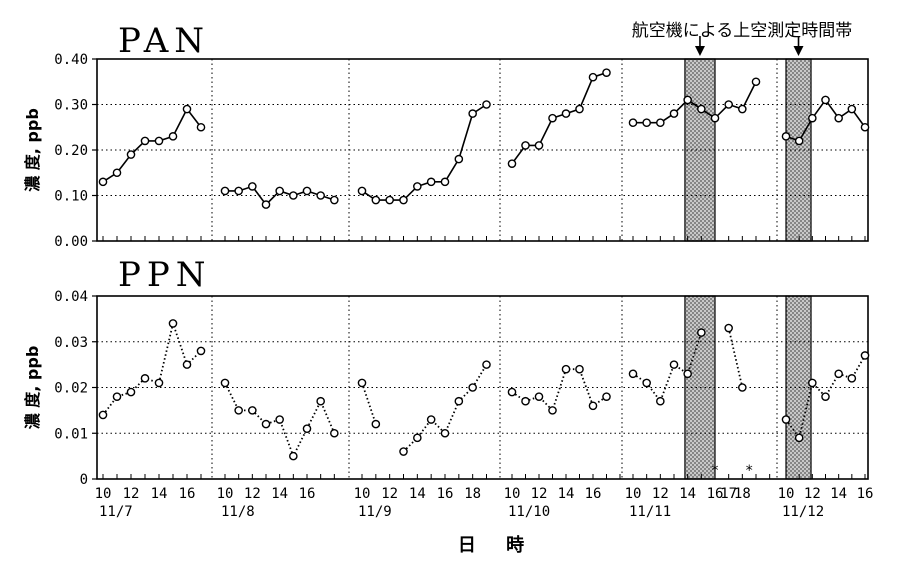 The image size is (904, 562). I want to click on y-tick-label: 0, so click(84, 480).